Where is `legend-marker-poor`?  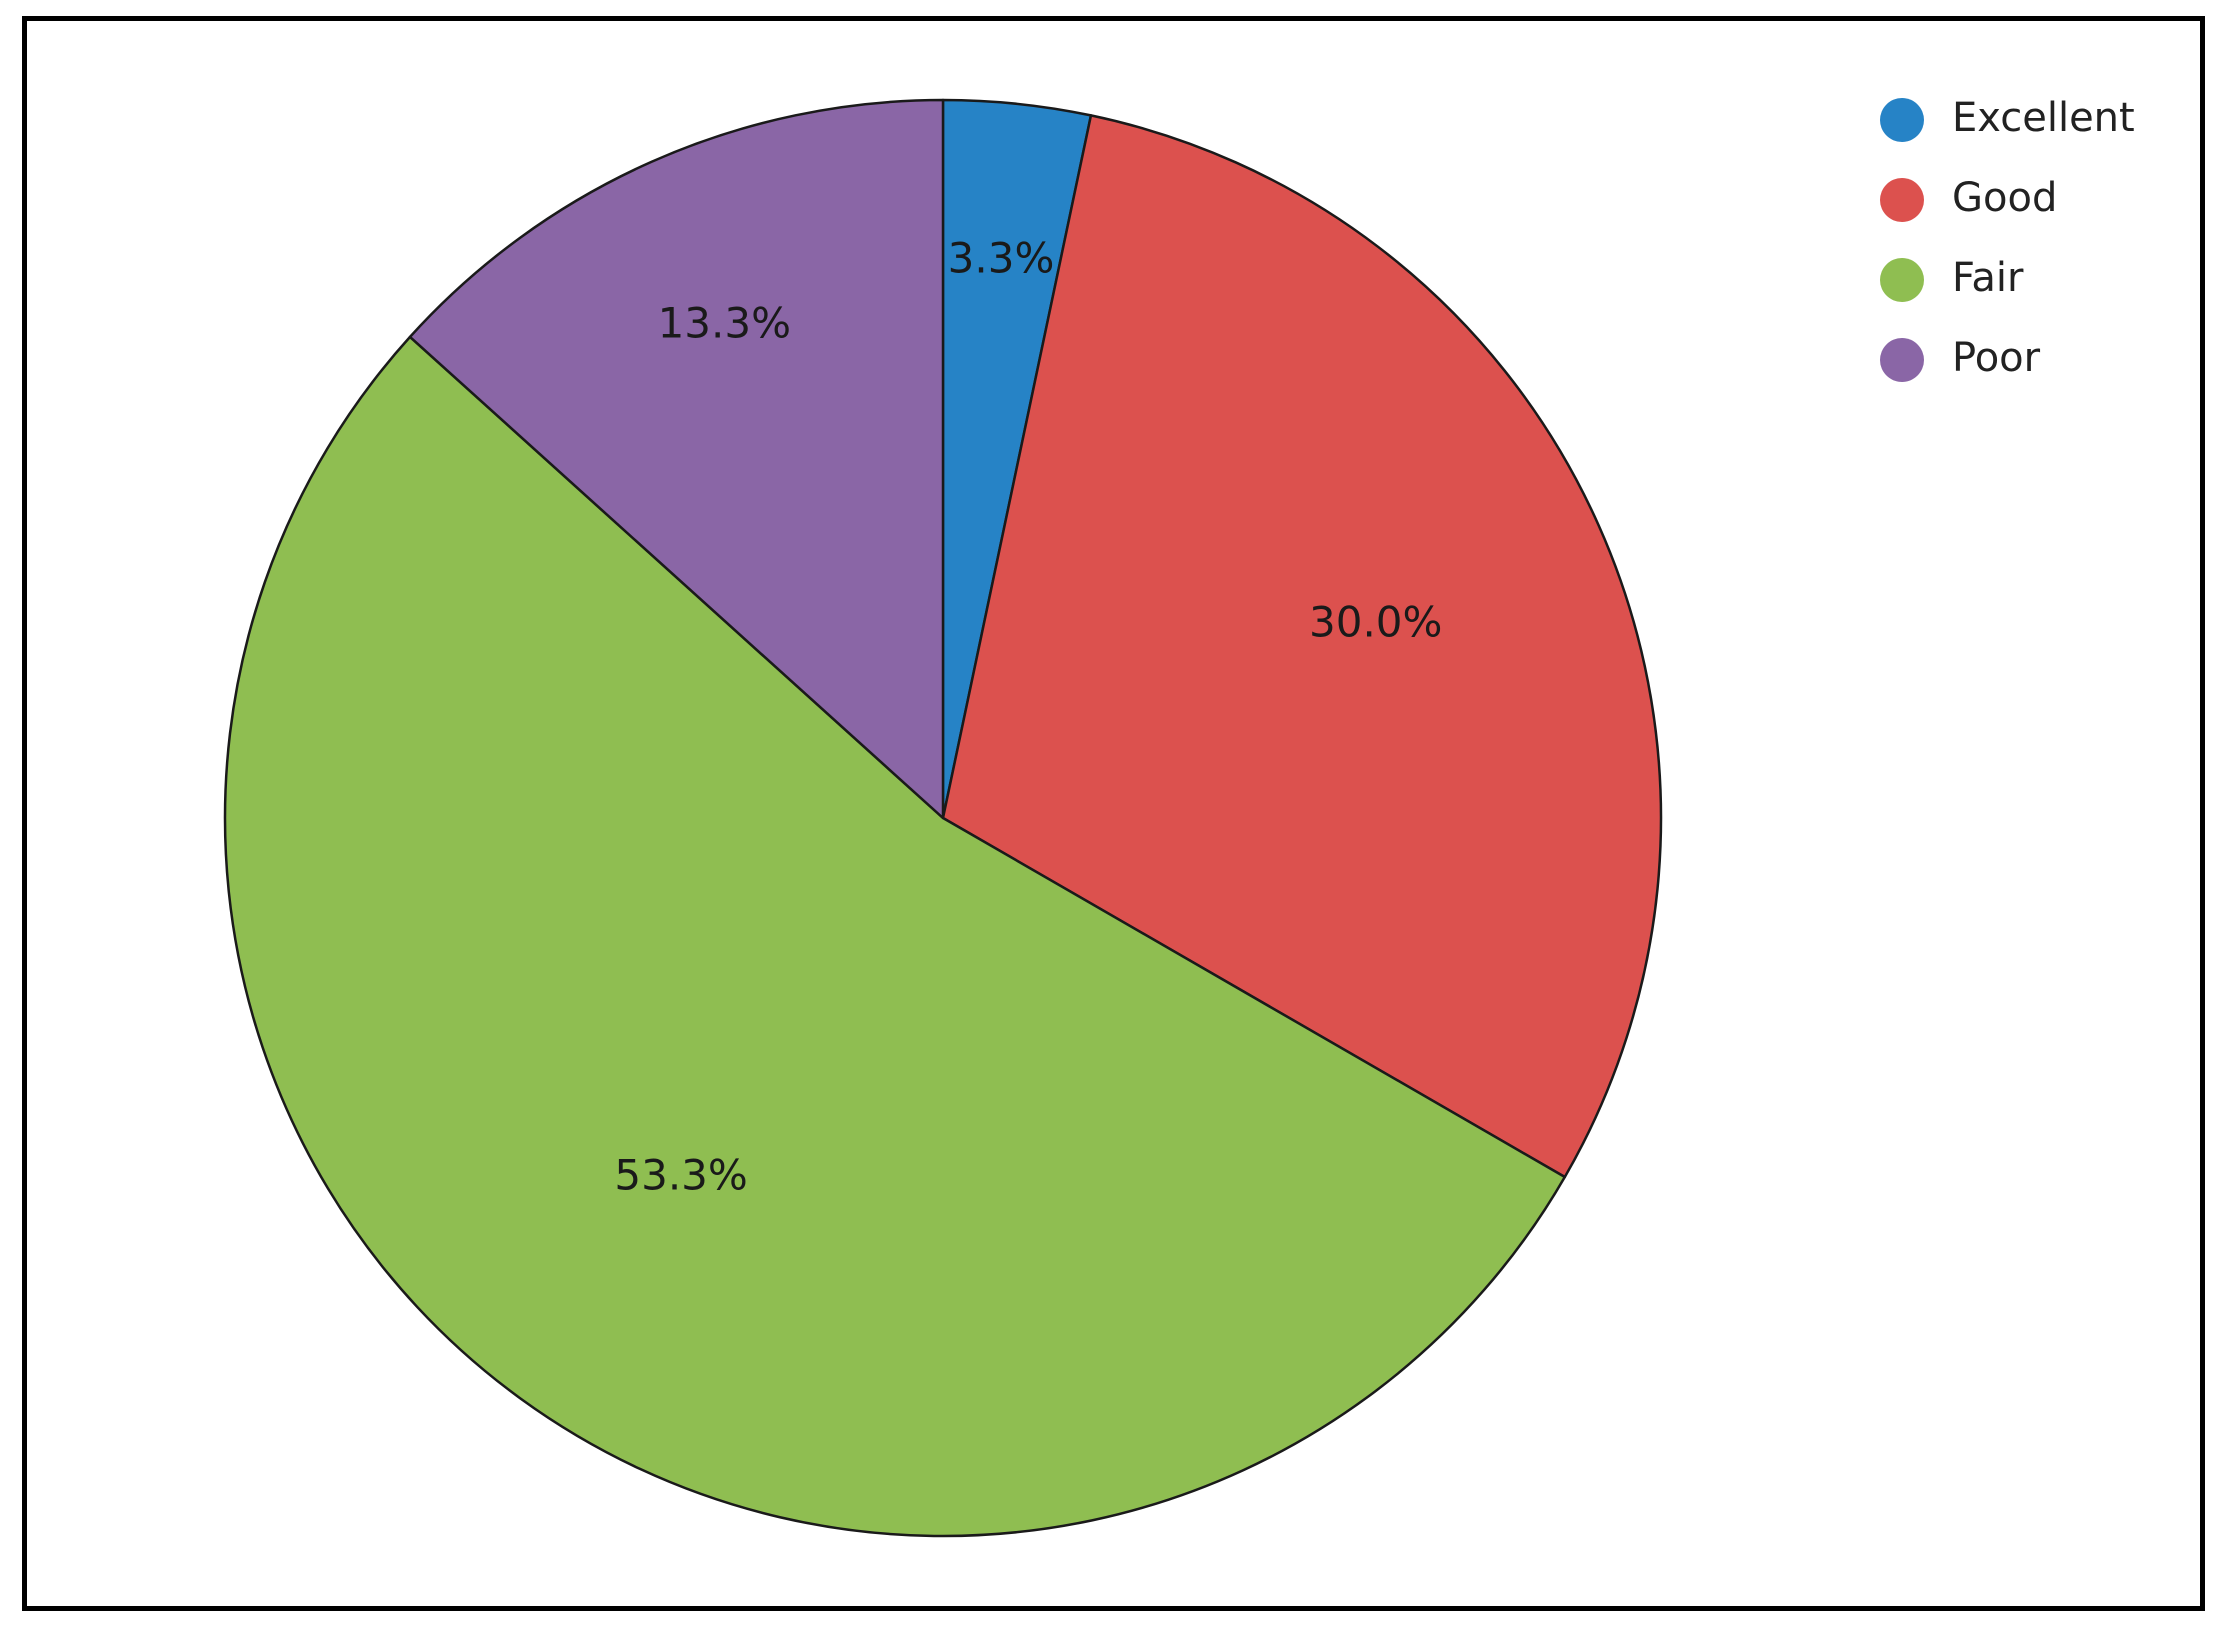 legend-marker-poor is located at coordinates (1902, 360).